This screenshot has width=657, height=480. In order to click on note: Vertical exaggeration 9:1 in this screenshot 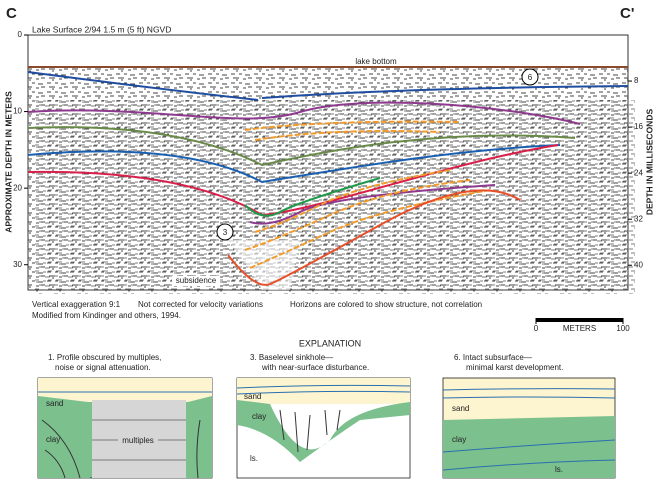, I will do `click(76, 304)`.